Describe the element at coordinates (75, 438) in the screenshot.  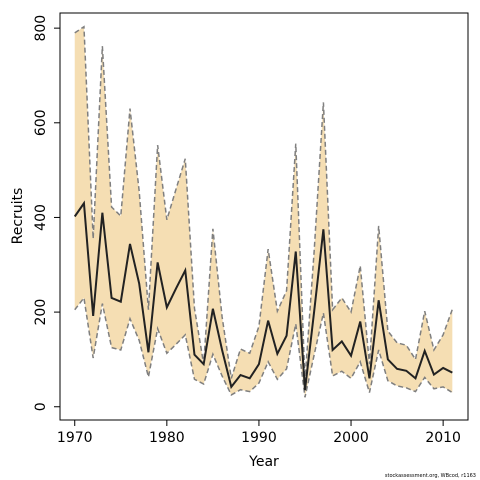
I see `x-tick-label: 1970` at that location.